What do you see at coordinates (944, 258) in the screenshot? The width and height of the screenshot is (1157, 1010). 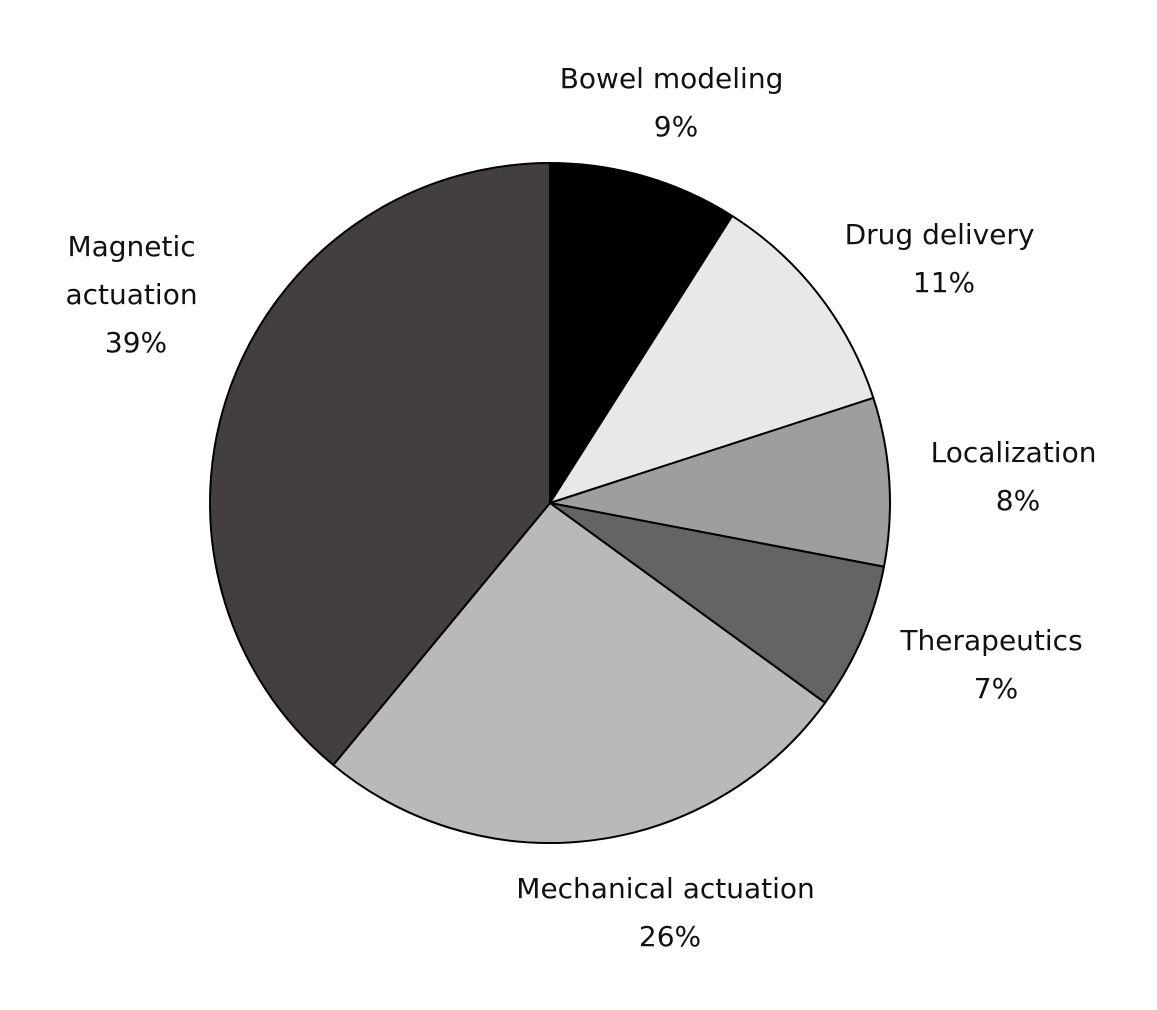 I see `slice-label-drug-delivery: Drug delivery 11%` at bounding box center [944, 258].